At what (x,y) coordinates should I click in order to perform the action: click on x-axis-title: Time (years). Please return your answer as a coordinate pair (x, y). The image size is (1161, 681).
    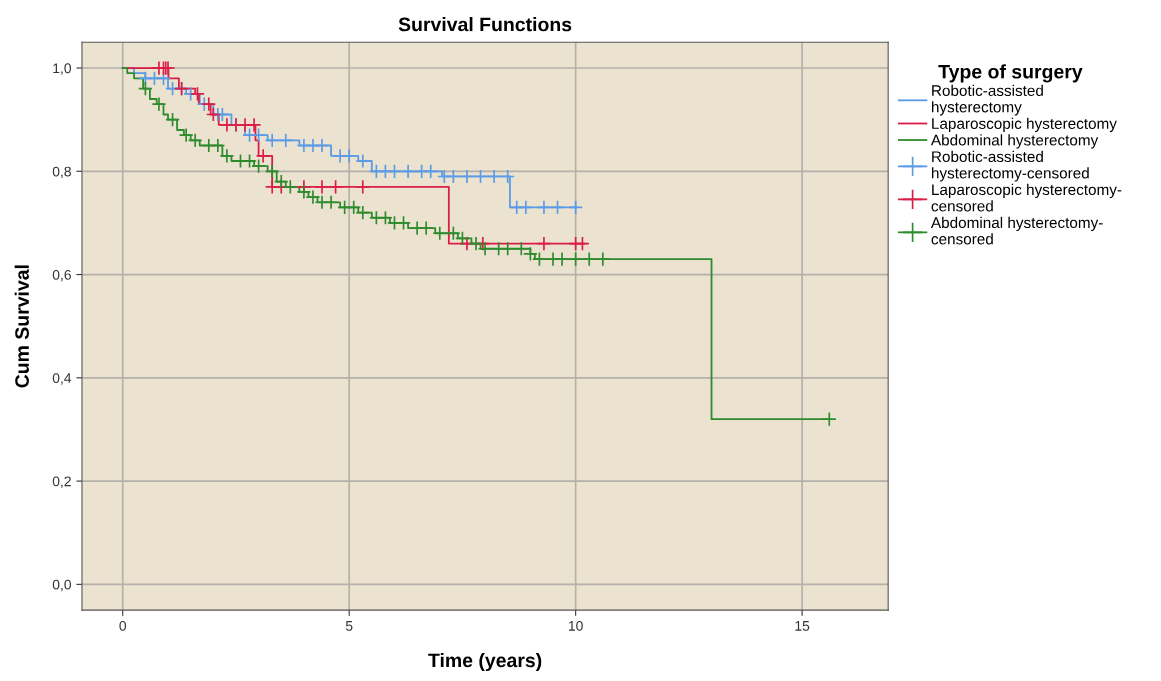
    Looking at the image, I should click on (485, 662).